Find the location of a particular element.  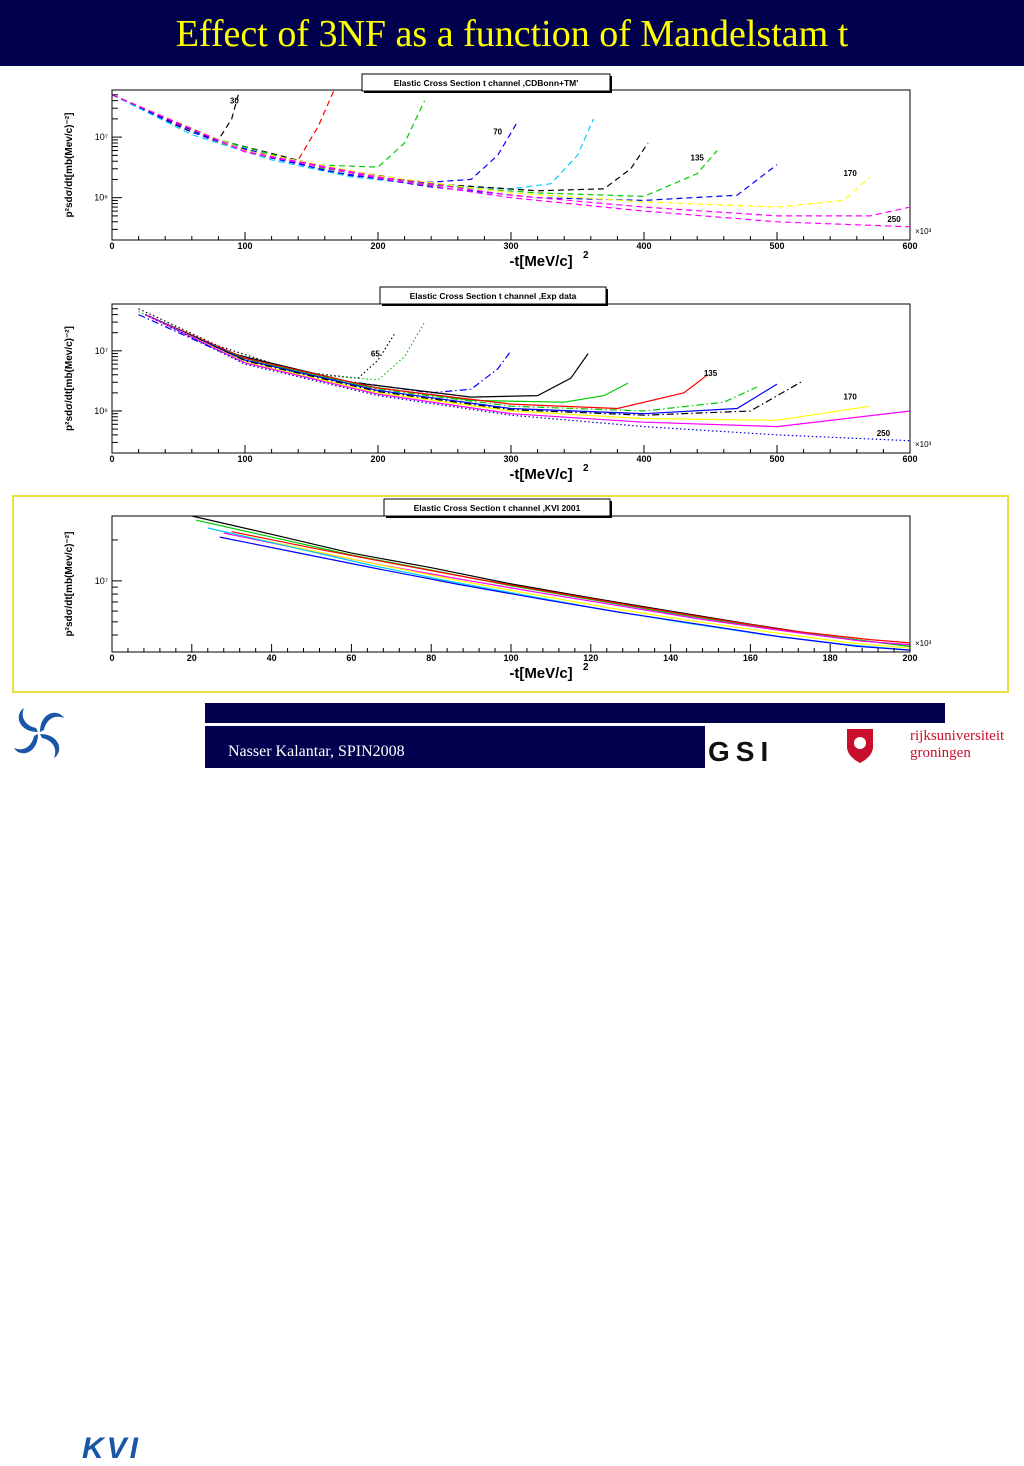

kvi-swirl-icon is located at coordinates (39, 733).